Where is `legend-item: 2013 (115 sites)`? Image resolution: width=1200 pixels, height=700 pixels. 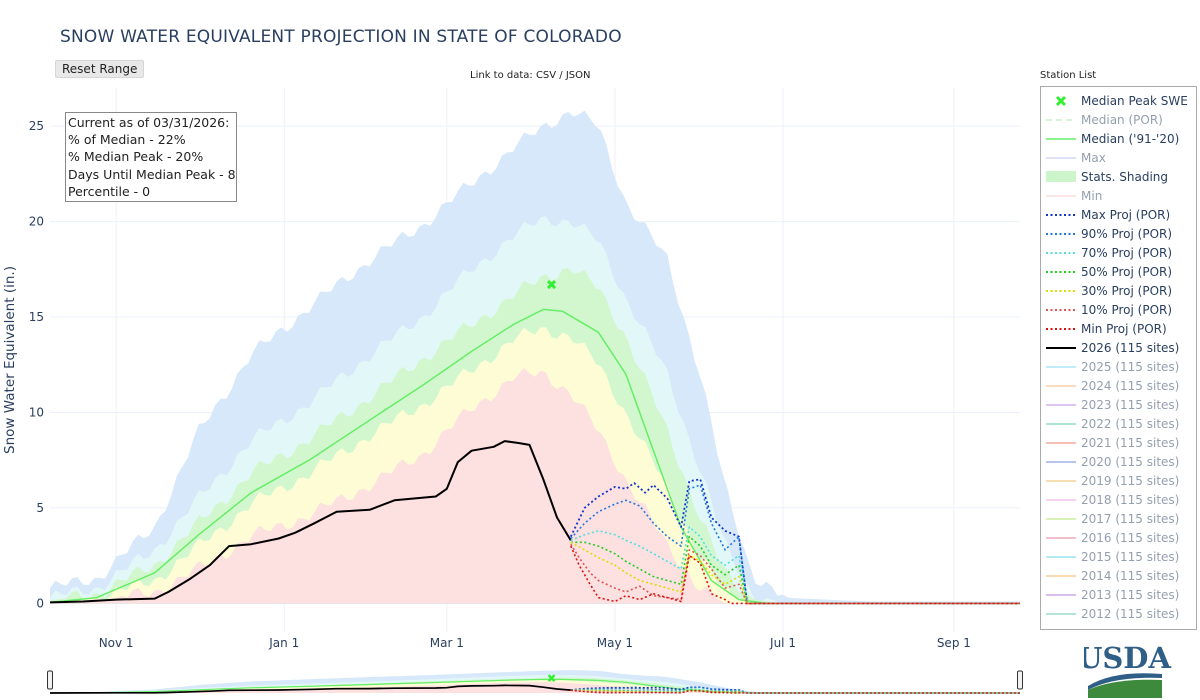 legend-item: 2013 (115 sites) is located at coordinates (1118, 594).